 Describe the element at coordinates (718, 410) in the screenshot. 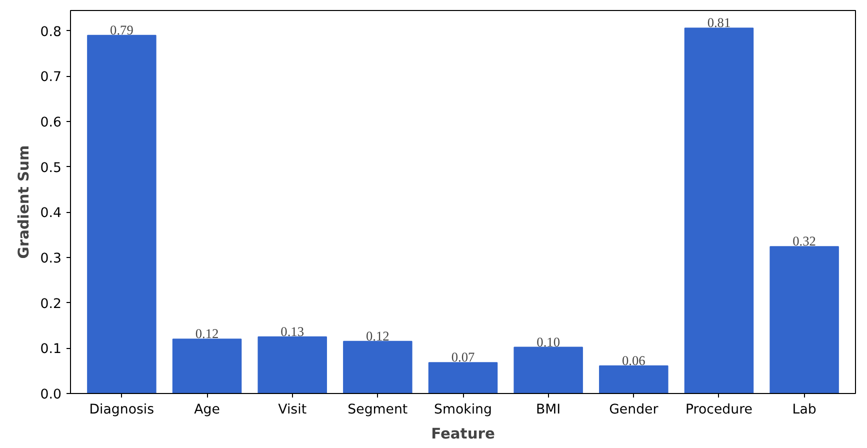

I see `x-tick-label: Procedure` at that location.